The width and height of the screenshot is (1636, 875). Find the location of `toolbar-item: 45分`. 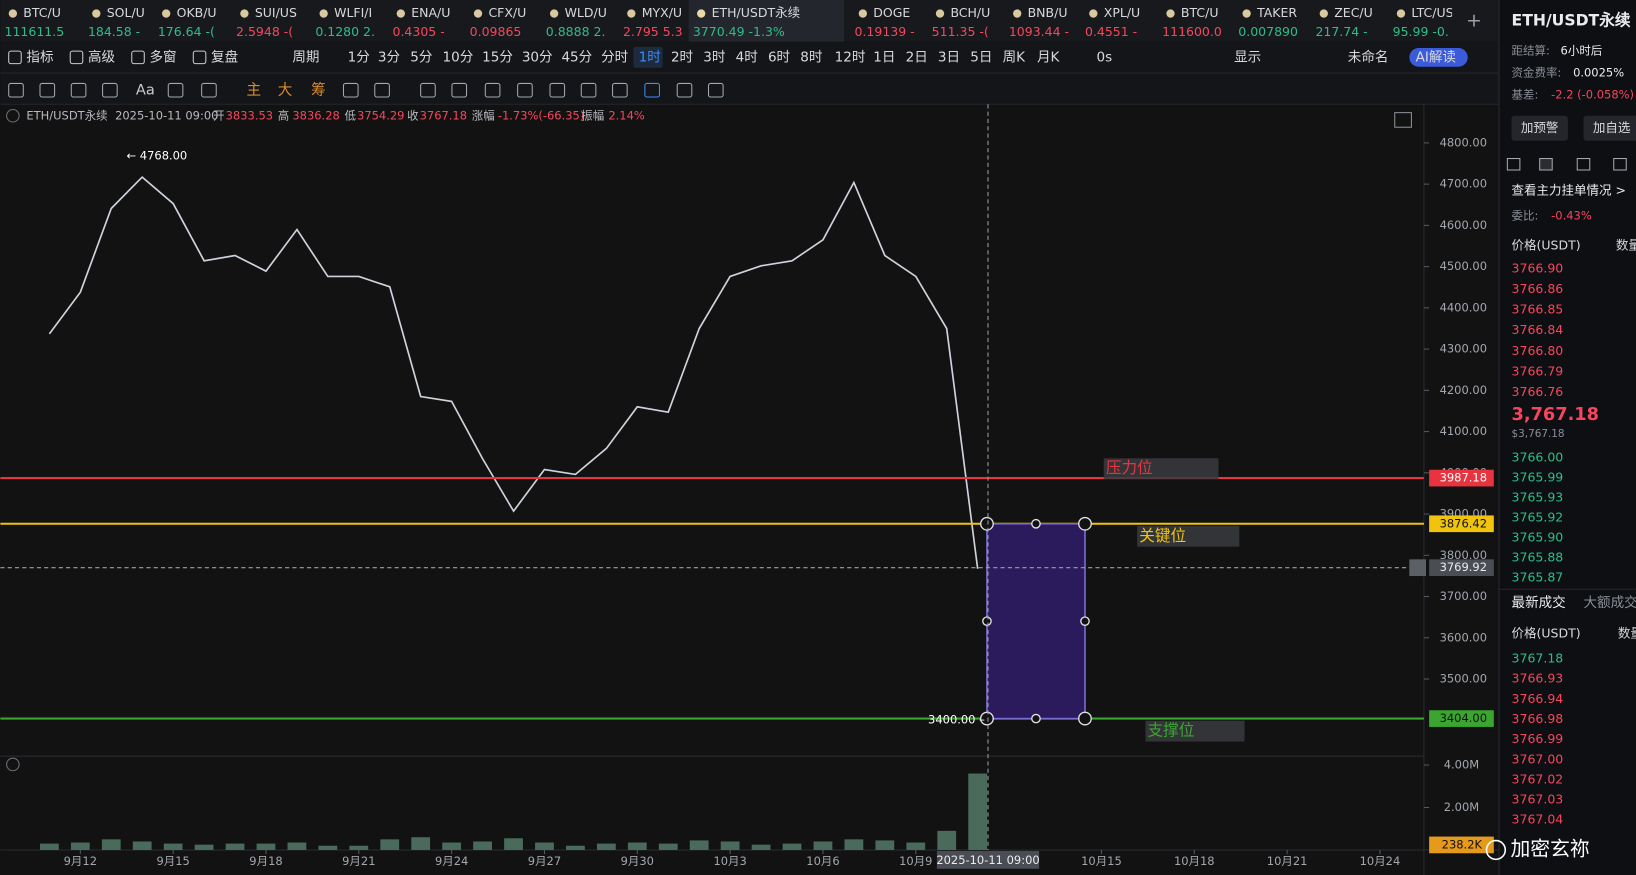

toolbar-item: 45分 is located at coordinates (576, 57).